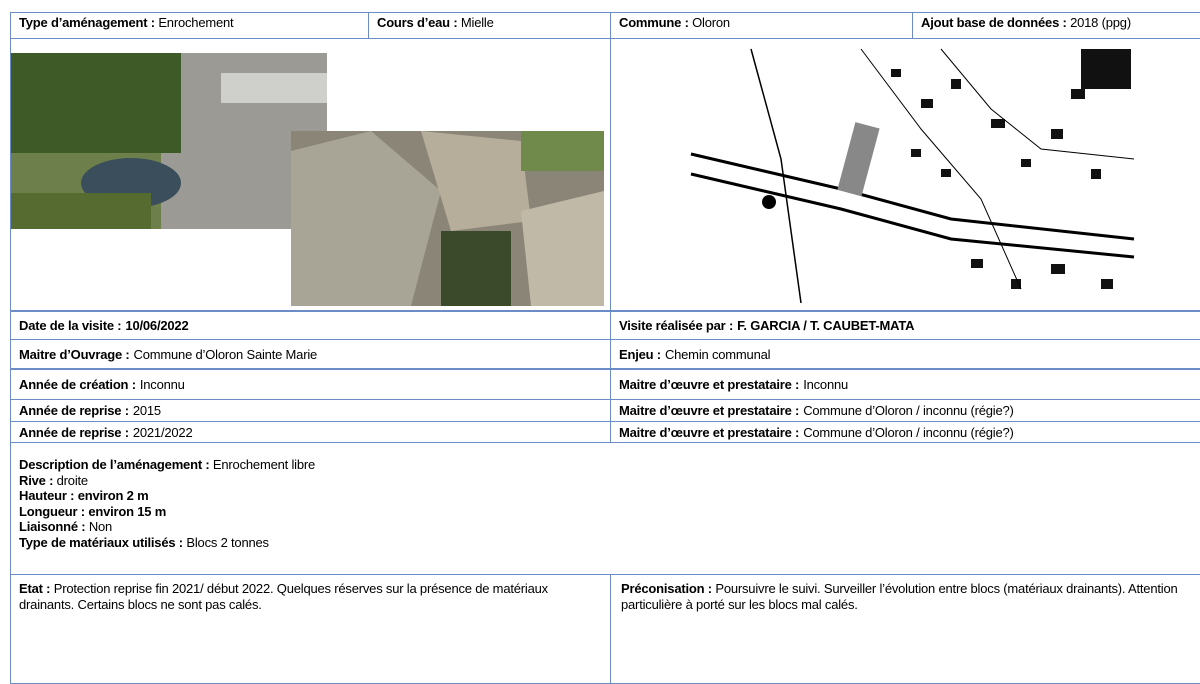  I want to click on label: Type de matériaux utilisés :, so click(101, 542).